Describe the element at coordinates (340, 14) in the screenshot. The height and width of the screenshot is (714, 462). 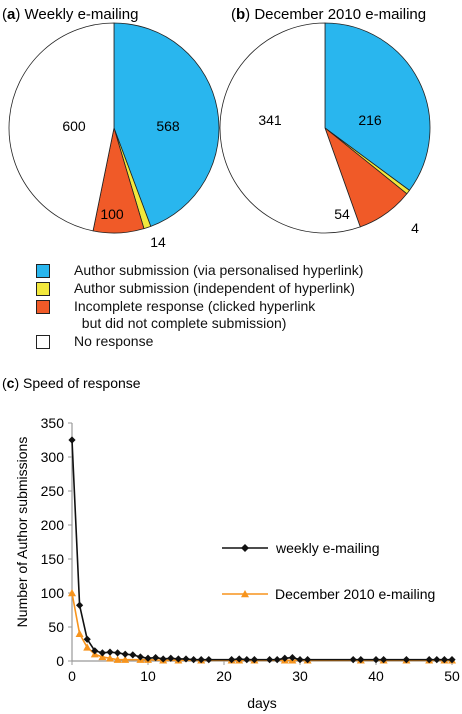
I see `panel-b-title: December 2010 e-mailing` at that location.